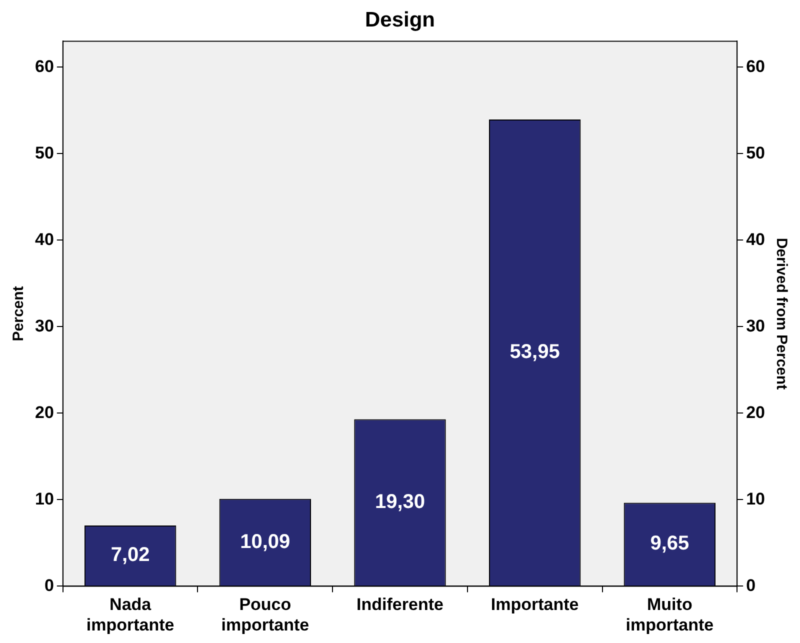 The image size is (800, 643). Describe the element at coordinates (781, 314) in the screenshot. I see `y2-axis-title: Derived from Percent` at that location.